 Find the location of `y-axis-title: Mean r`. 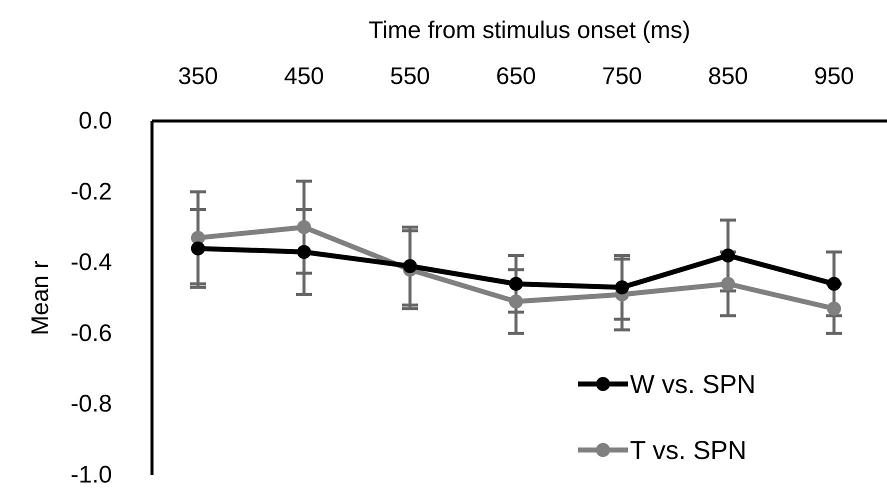

y-axis-title: Mean r is located at coordinates (40, 298).